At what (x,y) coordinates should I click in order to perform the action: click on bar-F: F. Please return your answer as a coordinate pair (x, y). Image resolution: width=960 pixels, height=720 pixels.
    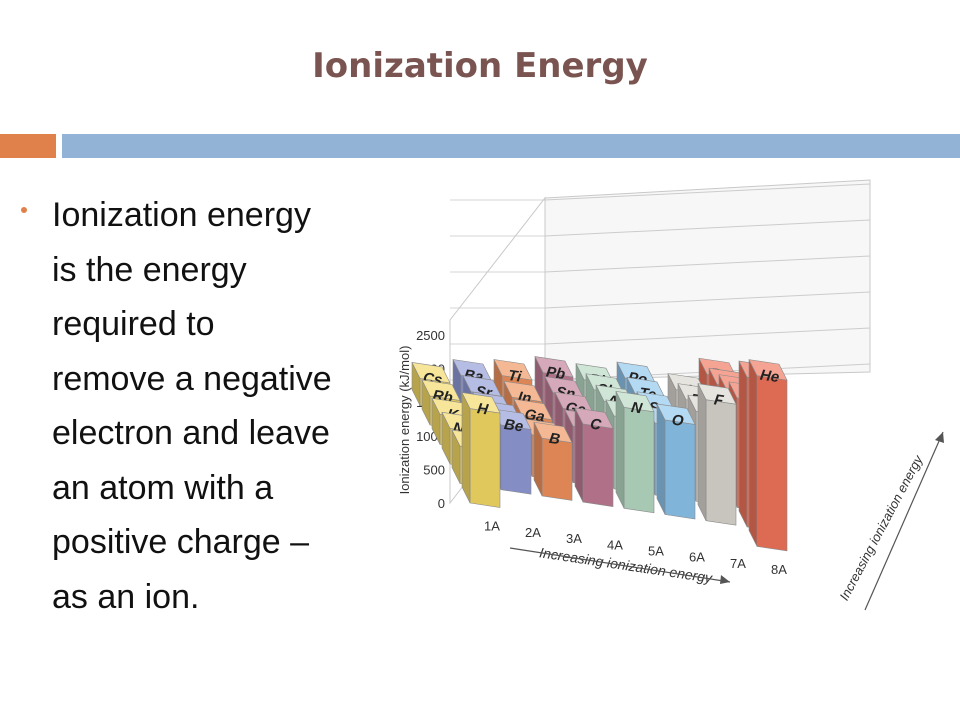
    Looking at the image, I should click on (717, 454).